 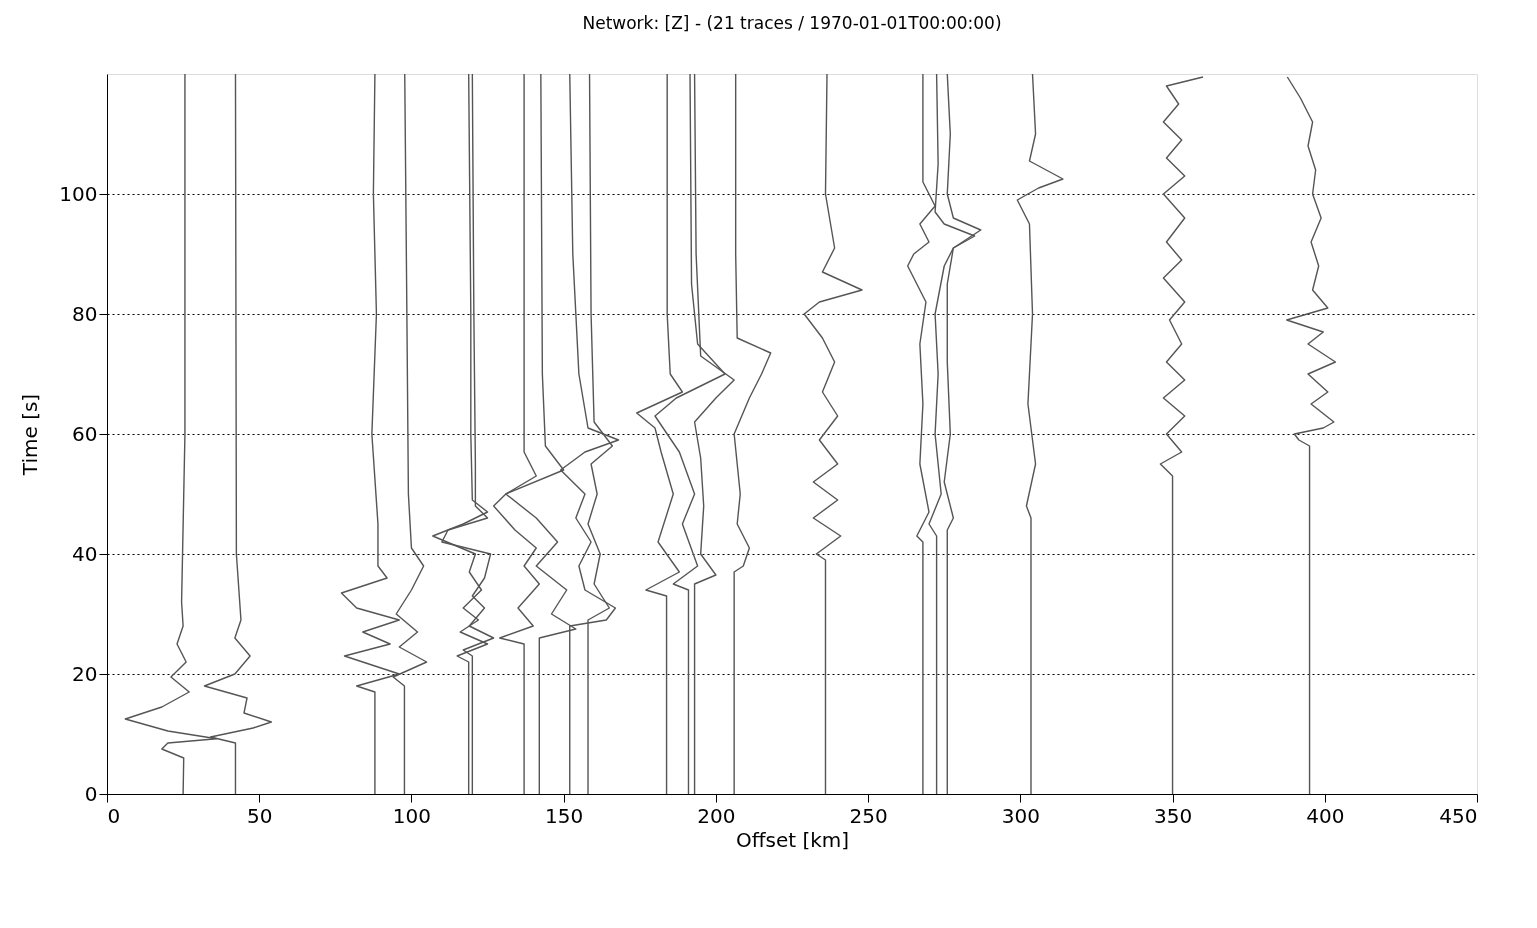 What do you see at coordinates (792, 23) in the screenshot?
I see `chart-title: Network: [Z] - (21 traces / 1970-01-01T00:00:00)` at bounding box center [792, 23].